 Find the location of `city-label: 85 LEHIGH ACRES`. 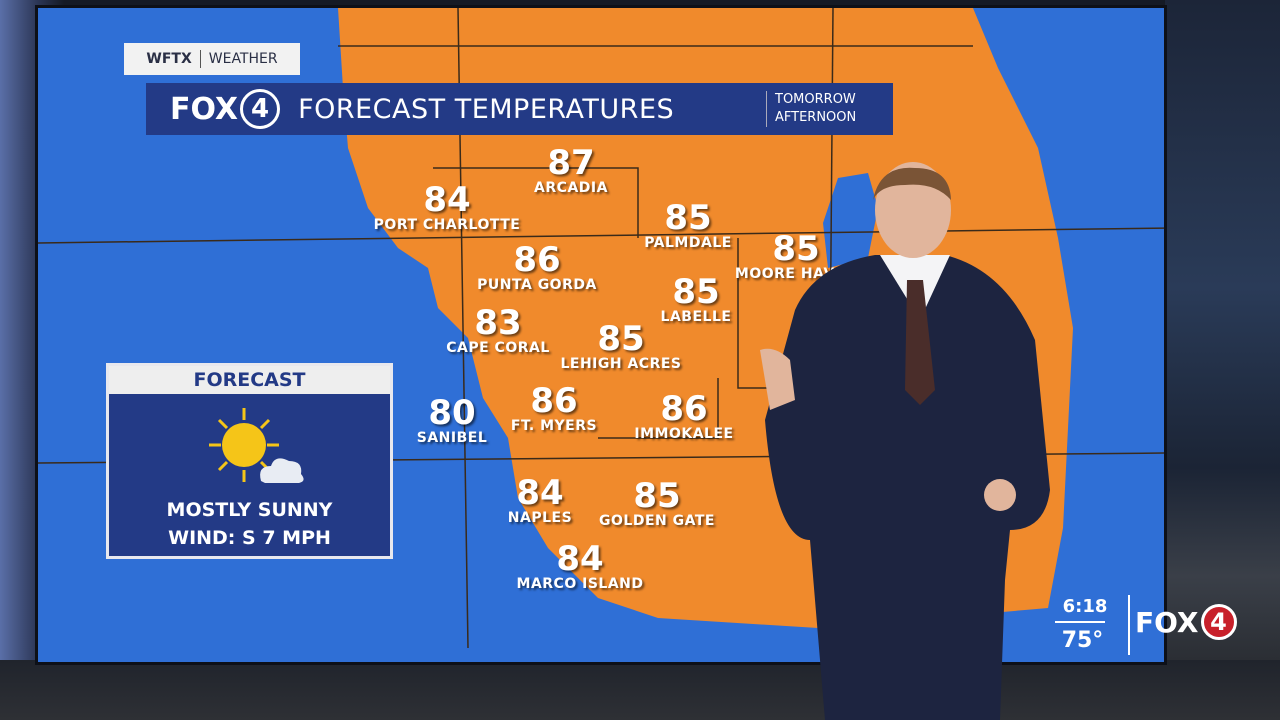

city-label: 85 LEHIGH ACRES is located at coordinates (620, 347).